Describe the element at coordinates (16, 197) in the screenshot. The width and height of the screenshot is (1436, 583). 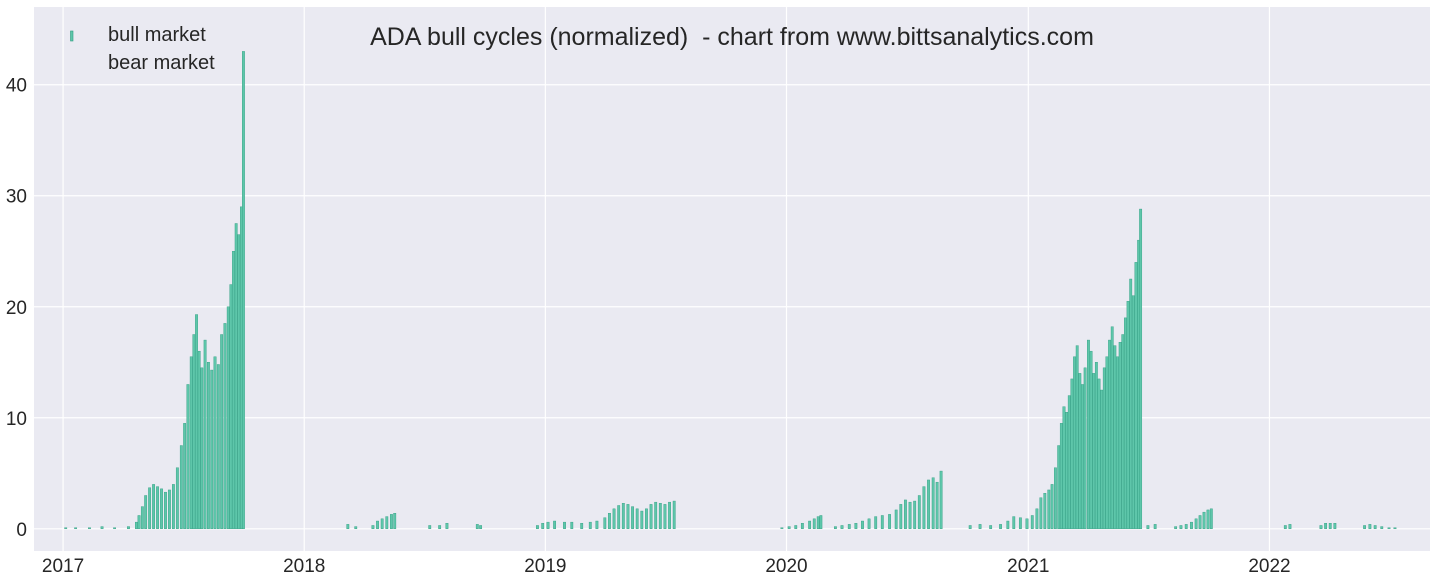
I see `y-tick-label: 30` at that location.